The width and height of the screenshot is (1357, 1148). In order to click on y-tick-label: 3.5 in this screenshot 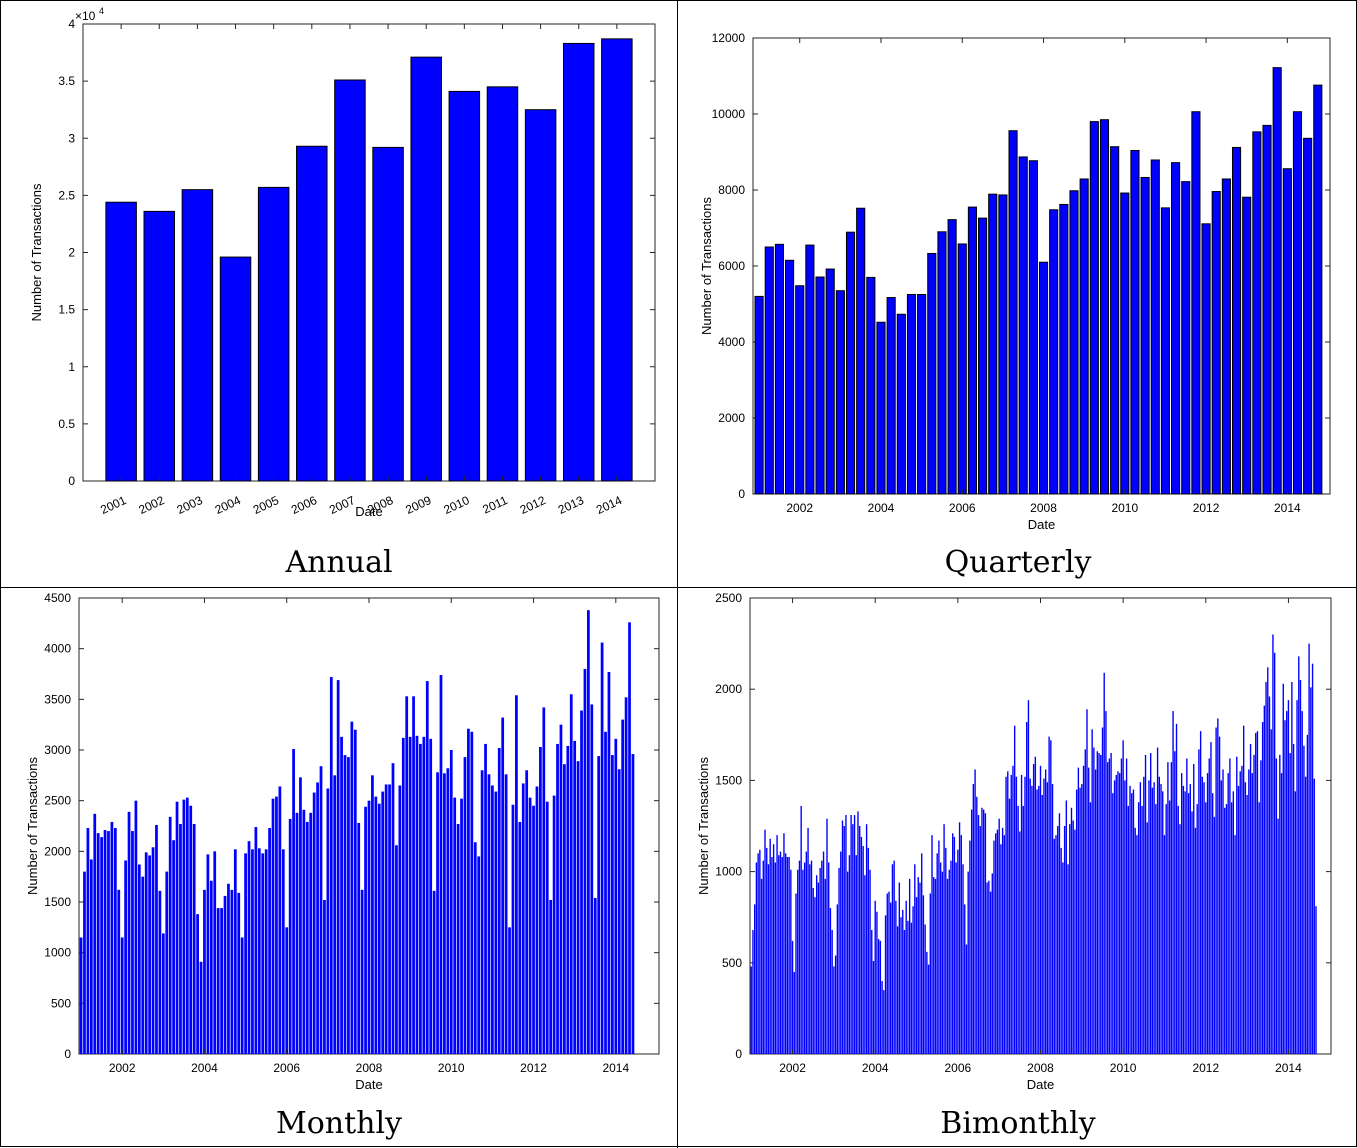, I will do `click(66, 81)`.